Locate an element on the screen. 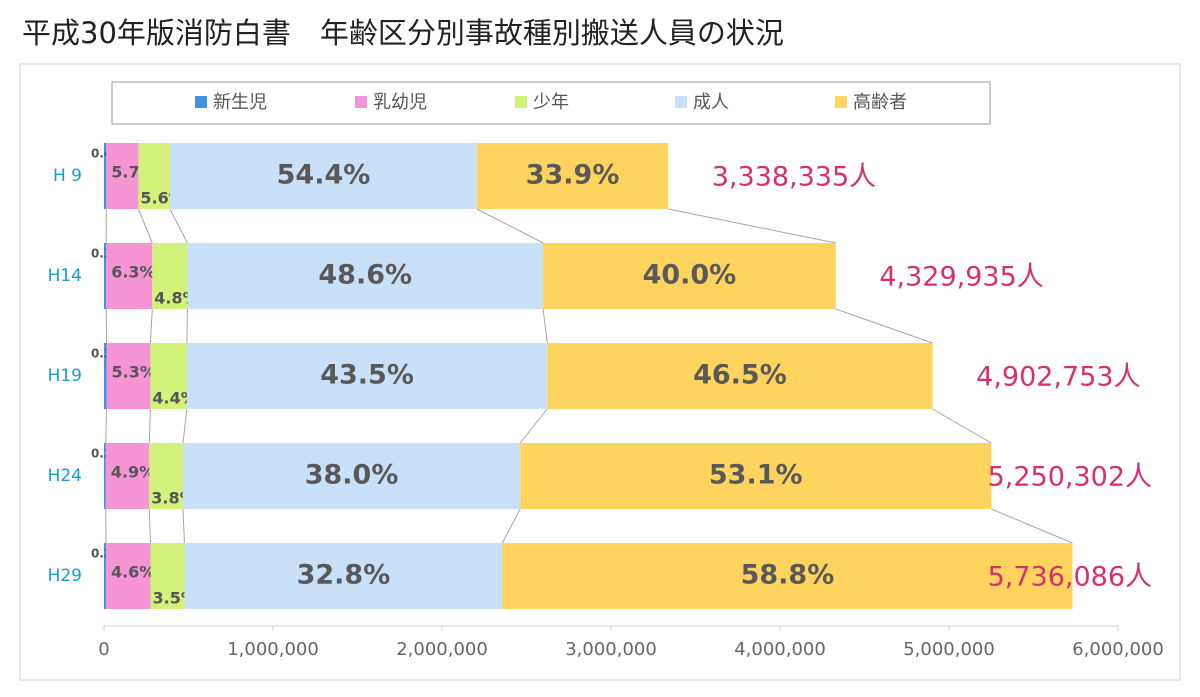 This screenshot has width=1200, height=697. legend-label: 成人 is located at coordinates (711, 102).